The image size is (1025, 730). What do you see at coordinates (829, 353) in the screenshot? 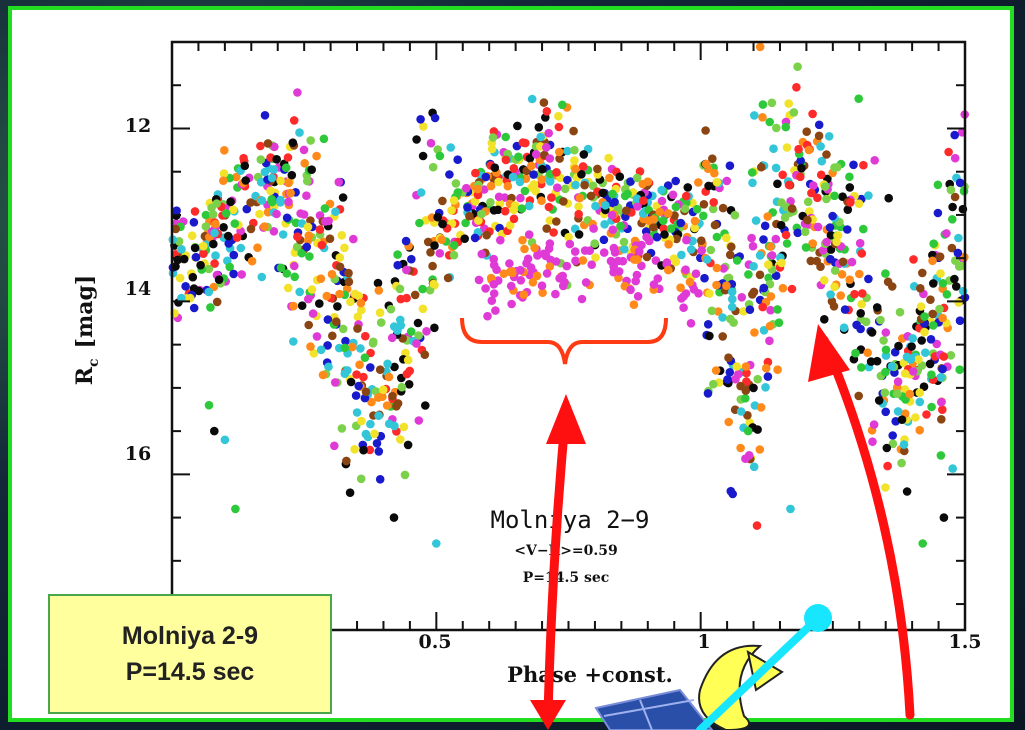
I see `right-arrowhead` at bounding box center [829, 353].